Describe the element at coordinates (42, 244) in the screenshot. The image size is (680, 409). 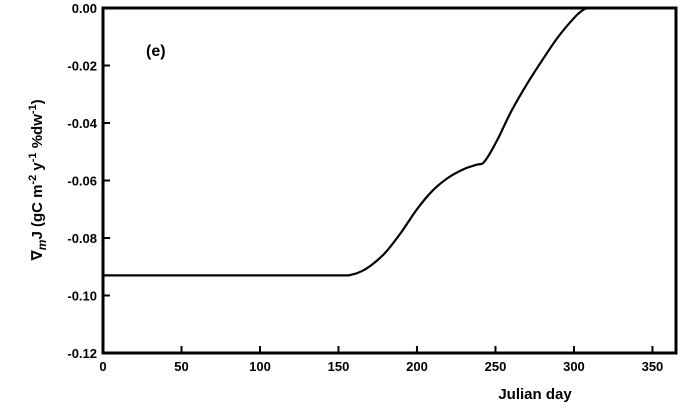
I see `y-axis-title-sub: m` at that location.